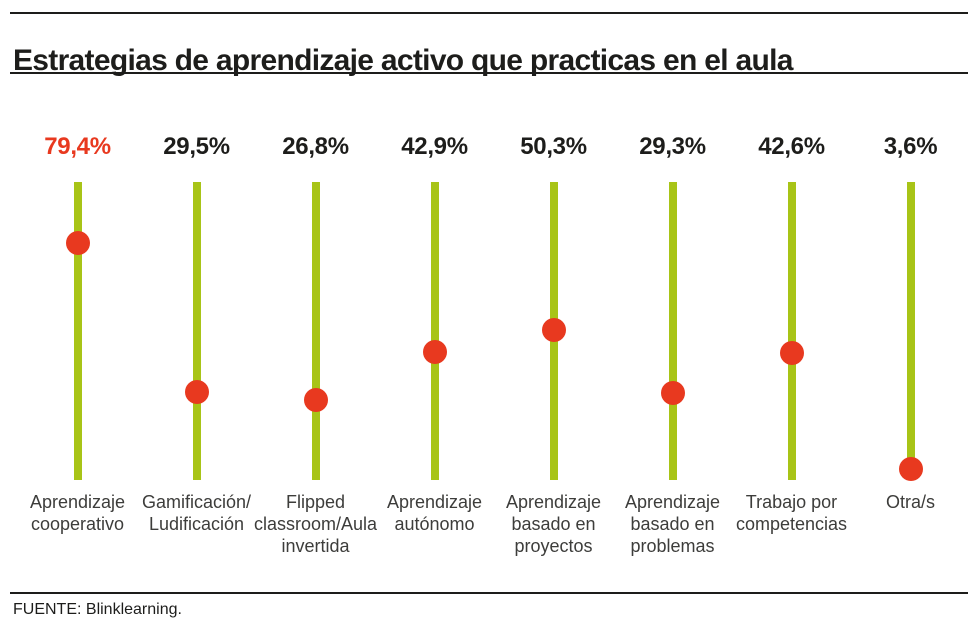 The width and height of the screenshot is (980, 634). What do you see at coordinates (910, 502) in the screenshot?
I see `category-label: Otra/s` at bounding box center [910, 502].